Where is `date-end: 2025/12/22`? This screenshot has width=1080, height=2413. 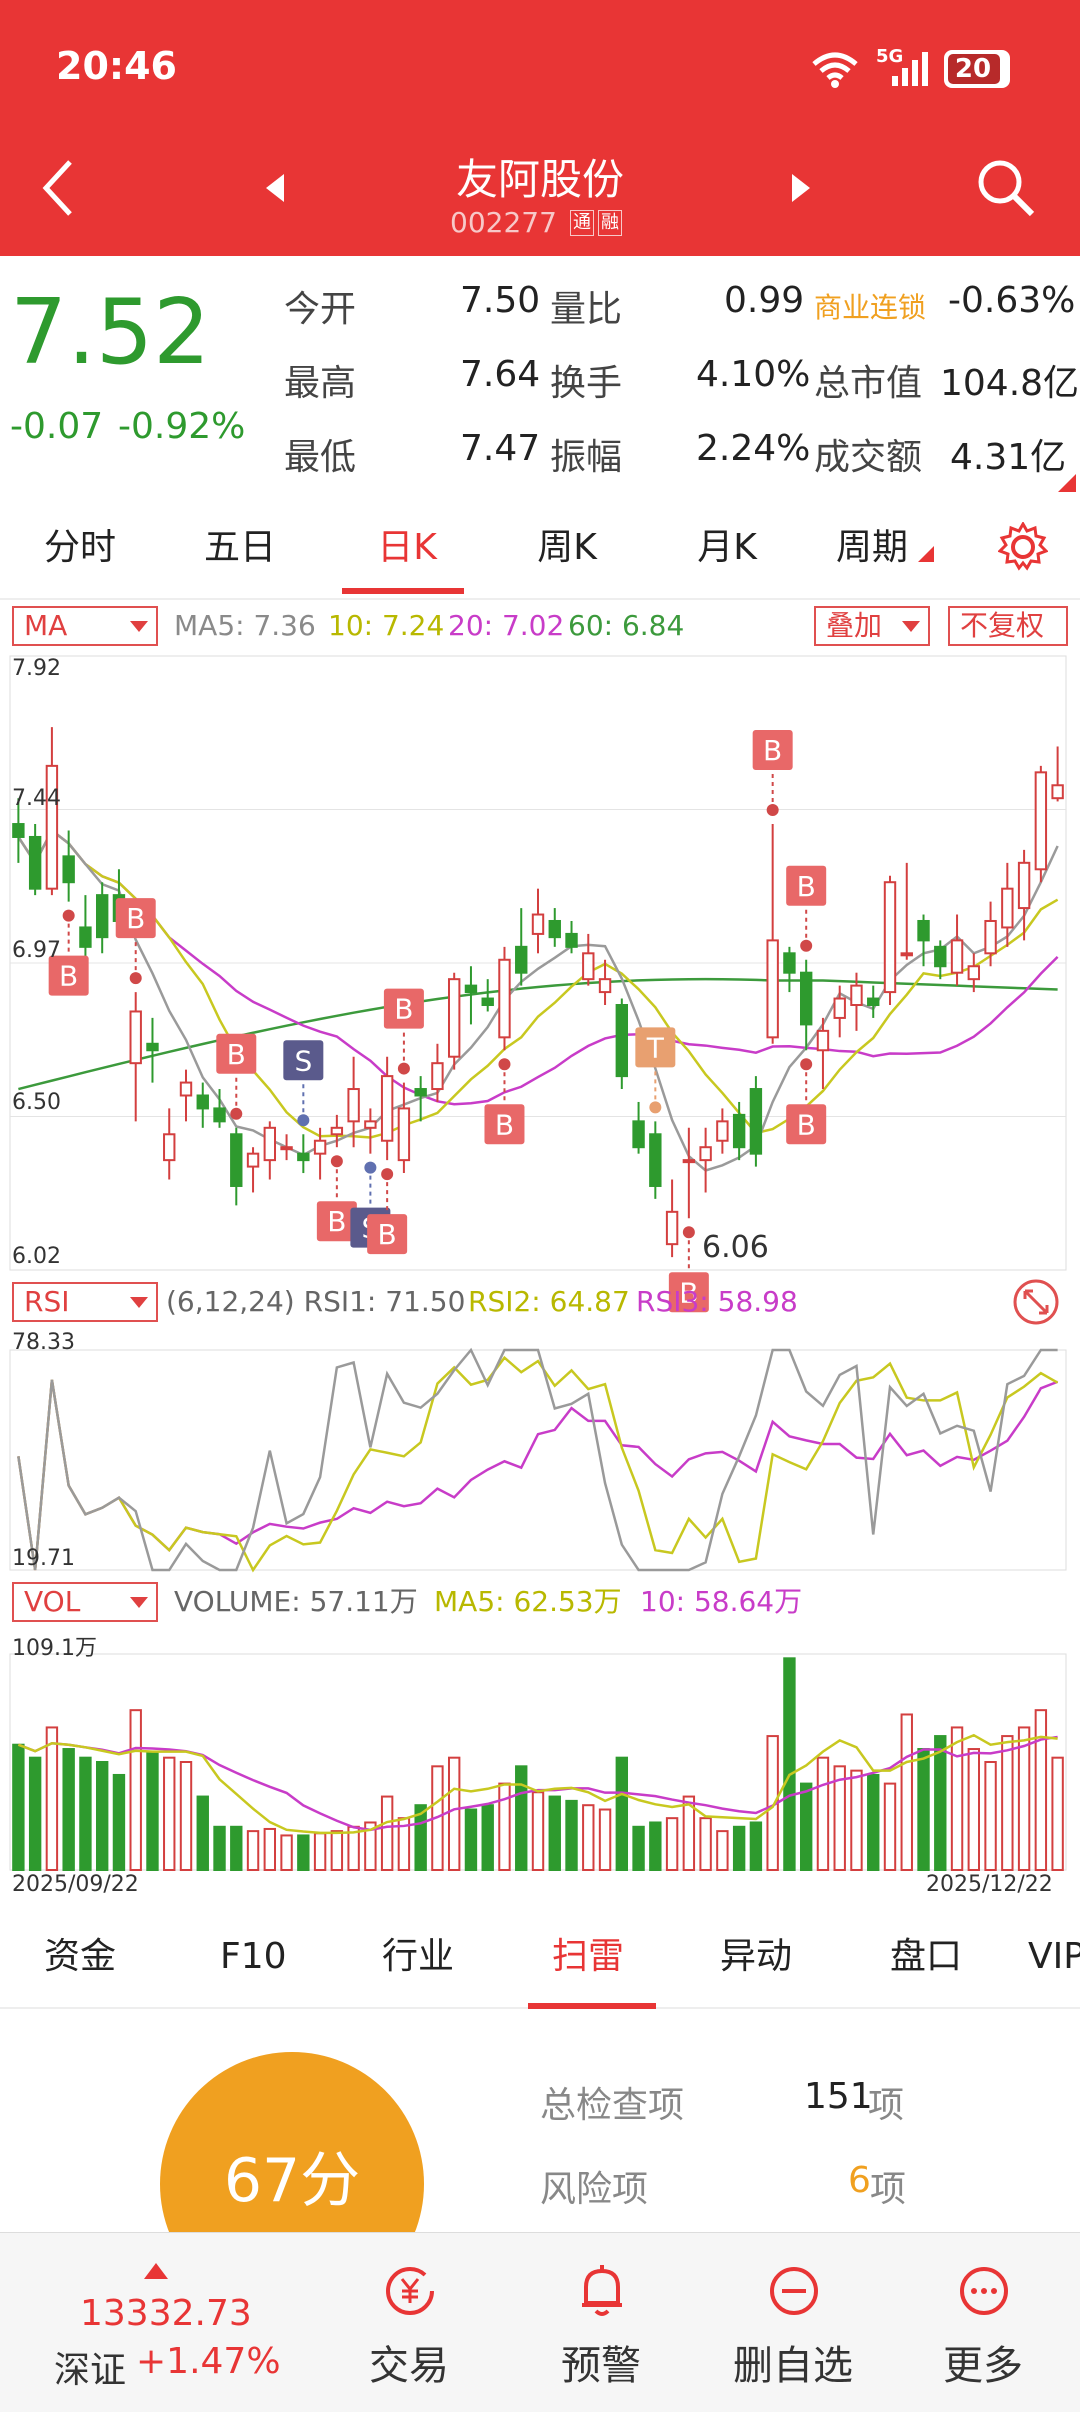
date-end: 2025/12/22 is located at coordinates (989, 1884).